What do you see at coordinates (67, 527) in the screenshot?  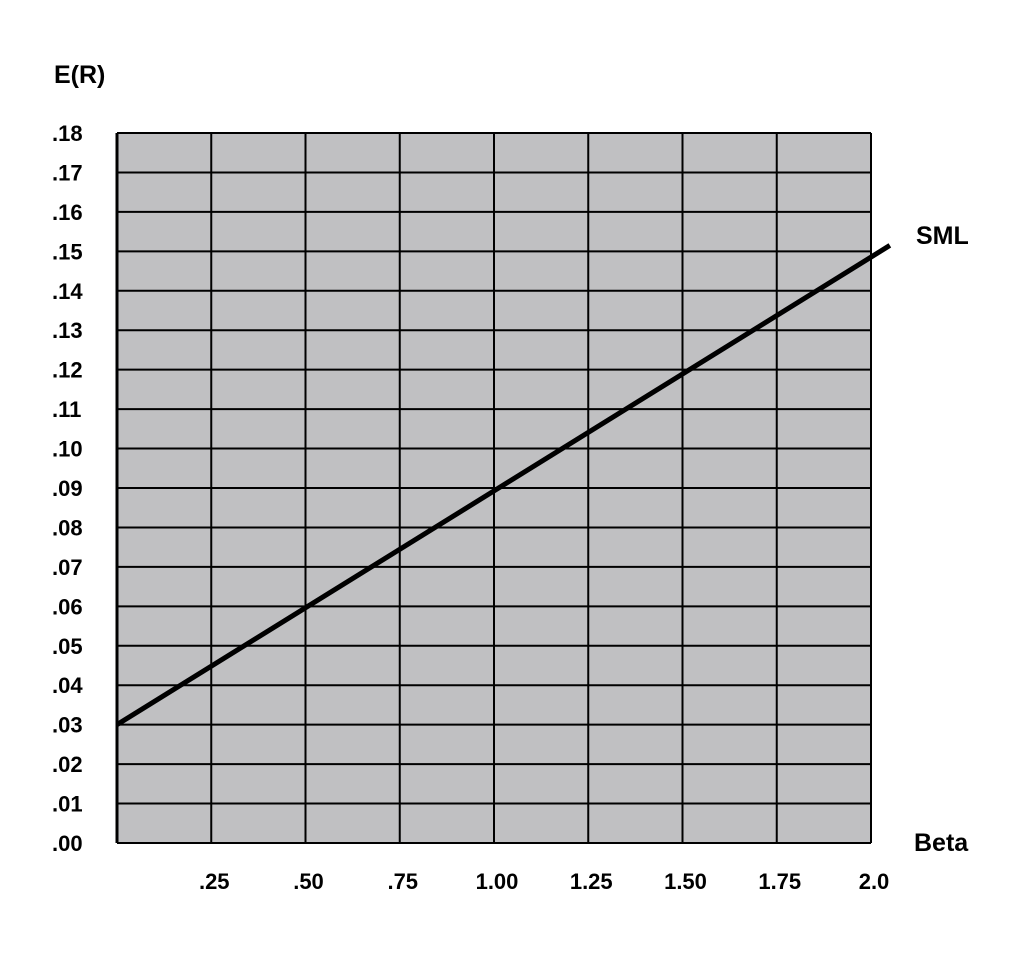 I see `y-tick-label: .08` at bounding box center [67, 527].